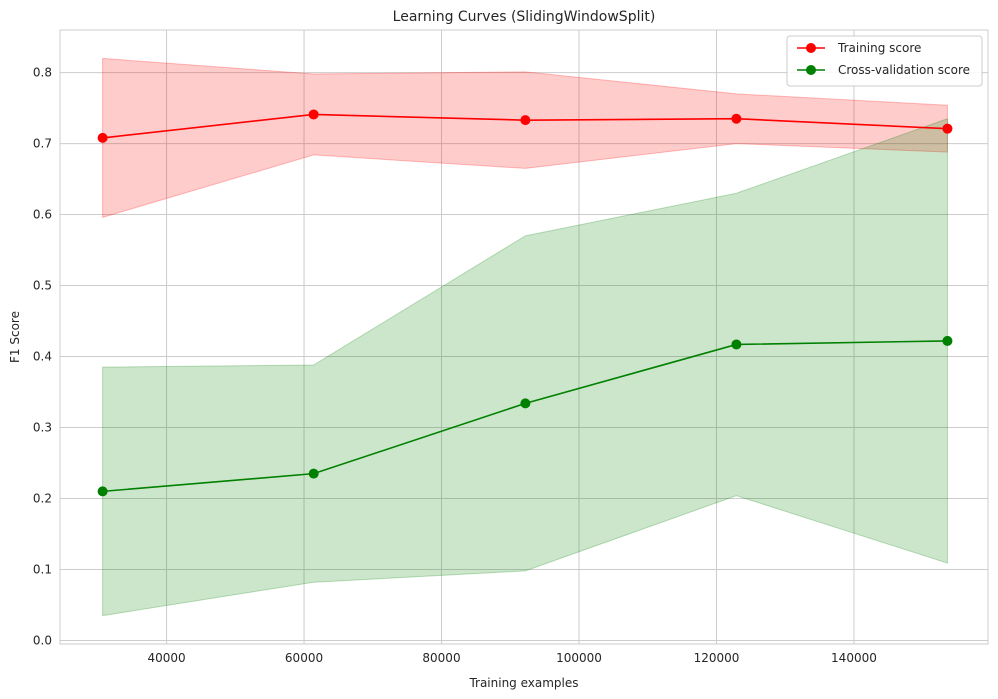  What do you see at coordinates (42, 286) in the screenshot?
I see `y-tick-label: 0.5` at bounding box center [42, 286].